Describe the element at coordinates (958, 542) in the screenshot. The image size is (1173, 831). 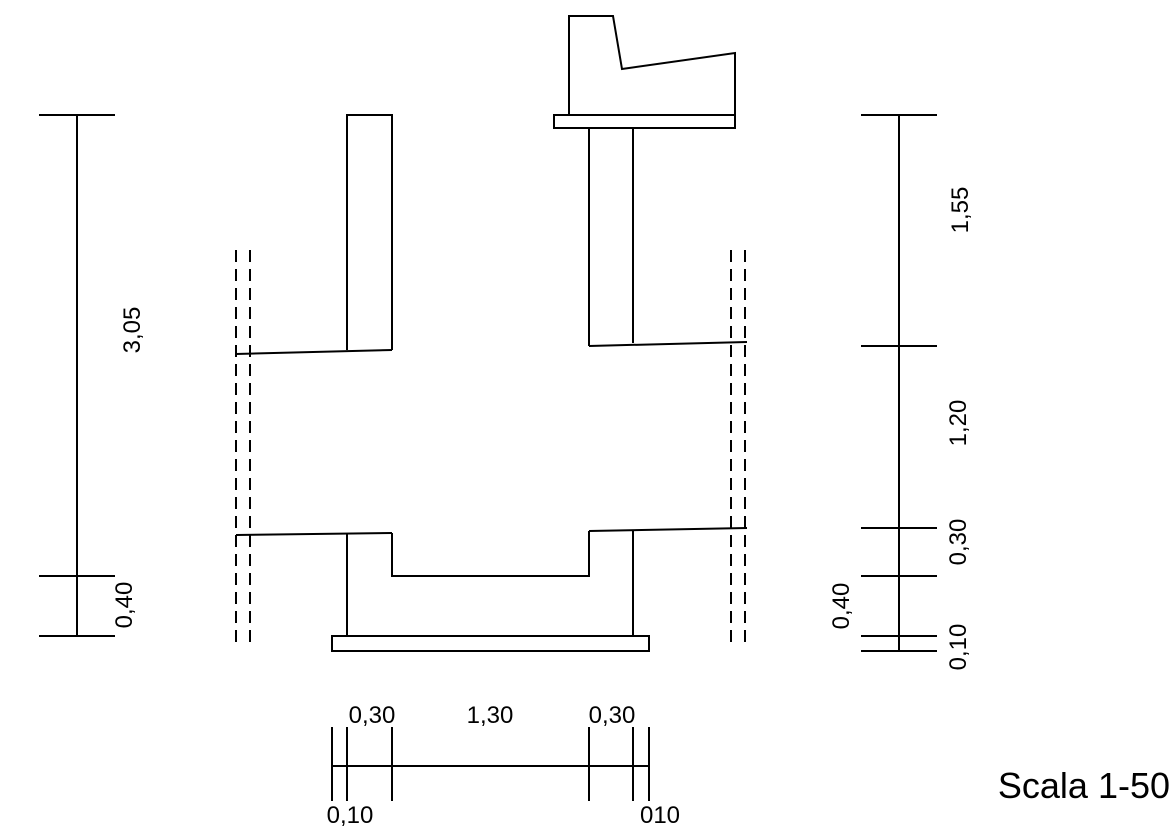
I see `right-dim-step-label: 0,30` at that location.